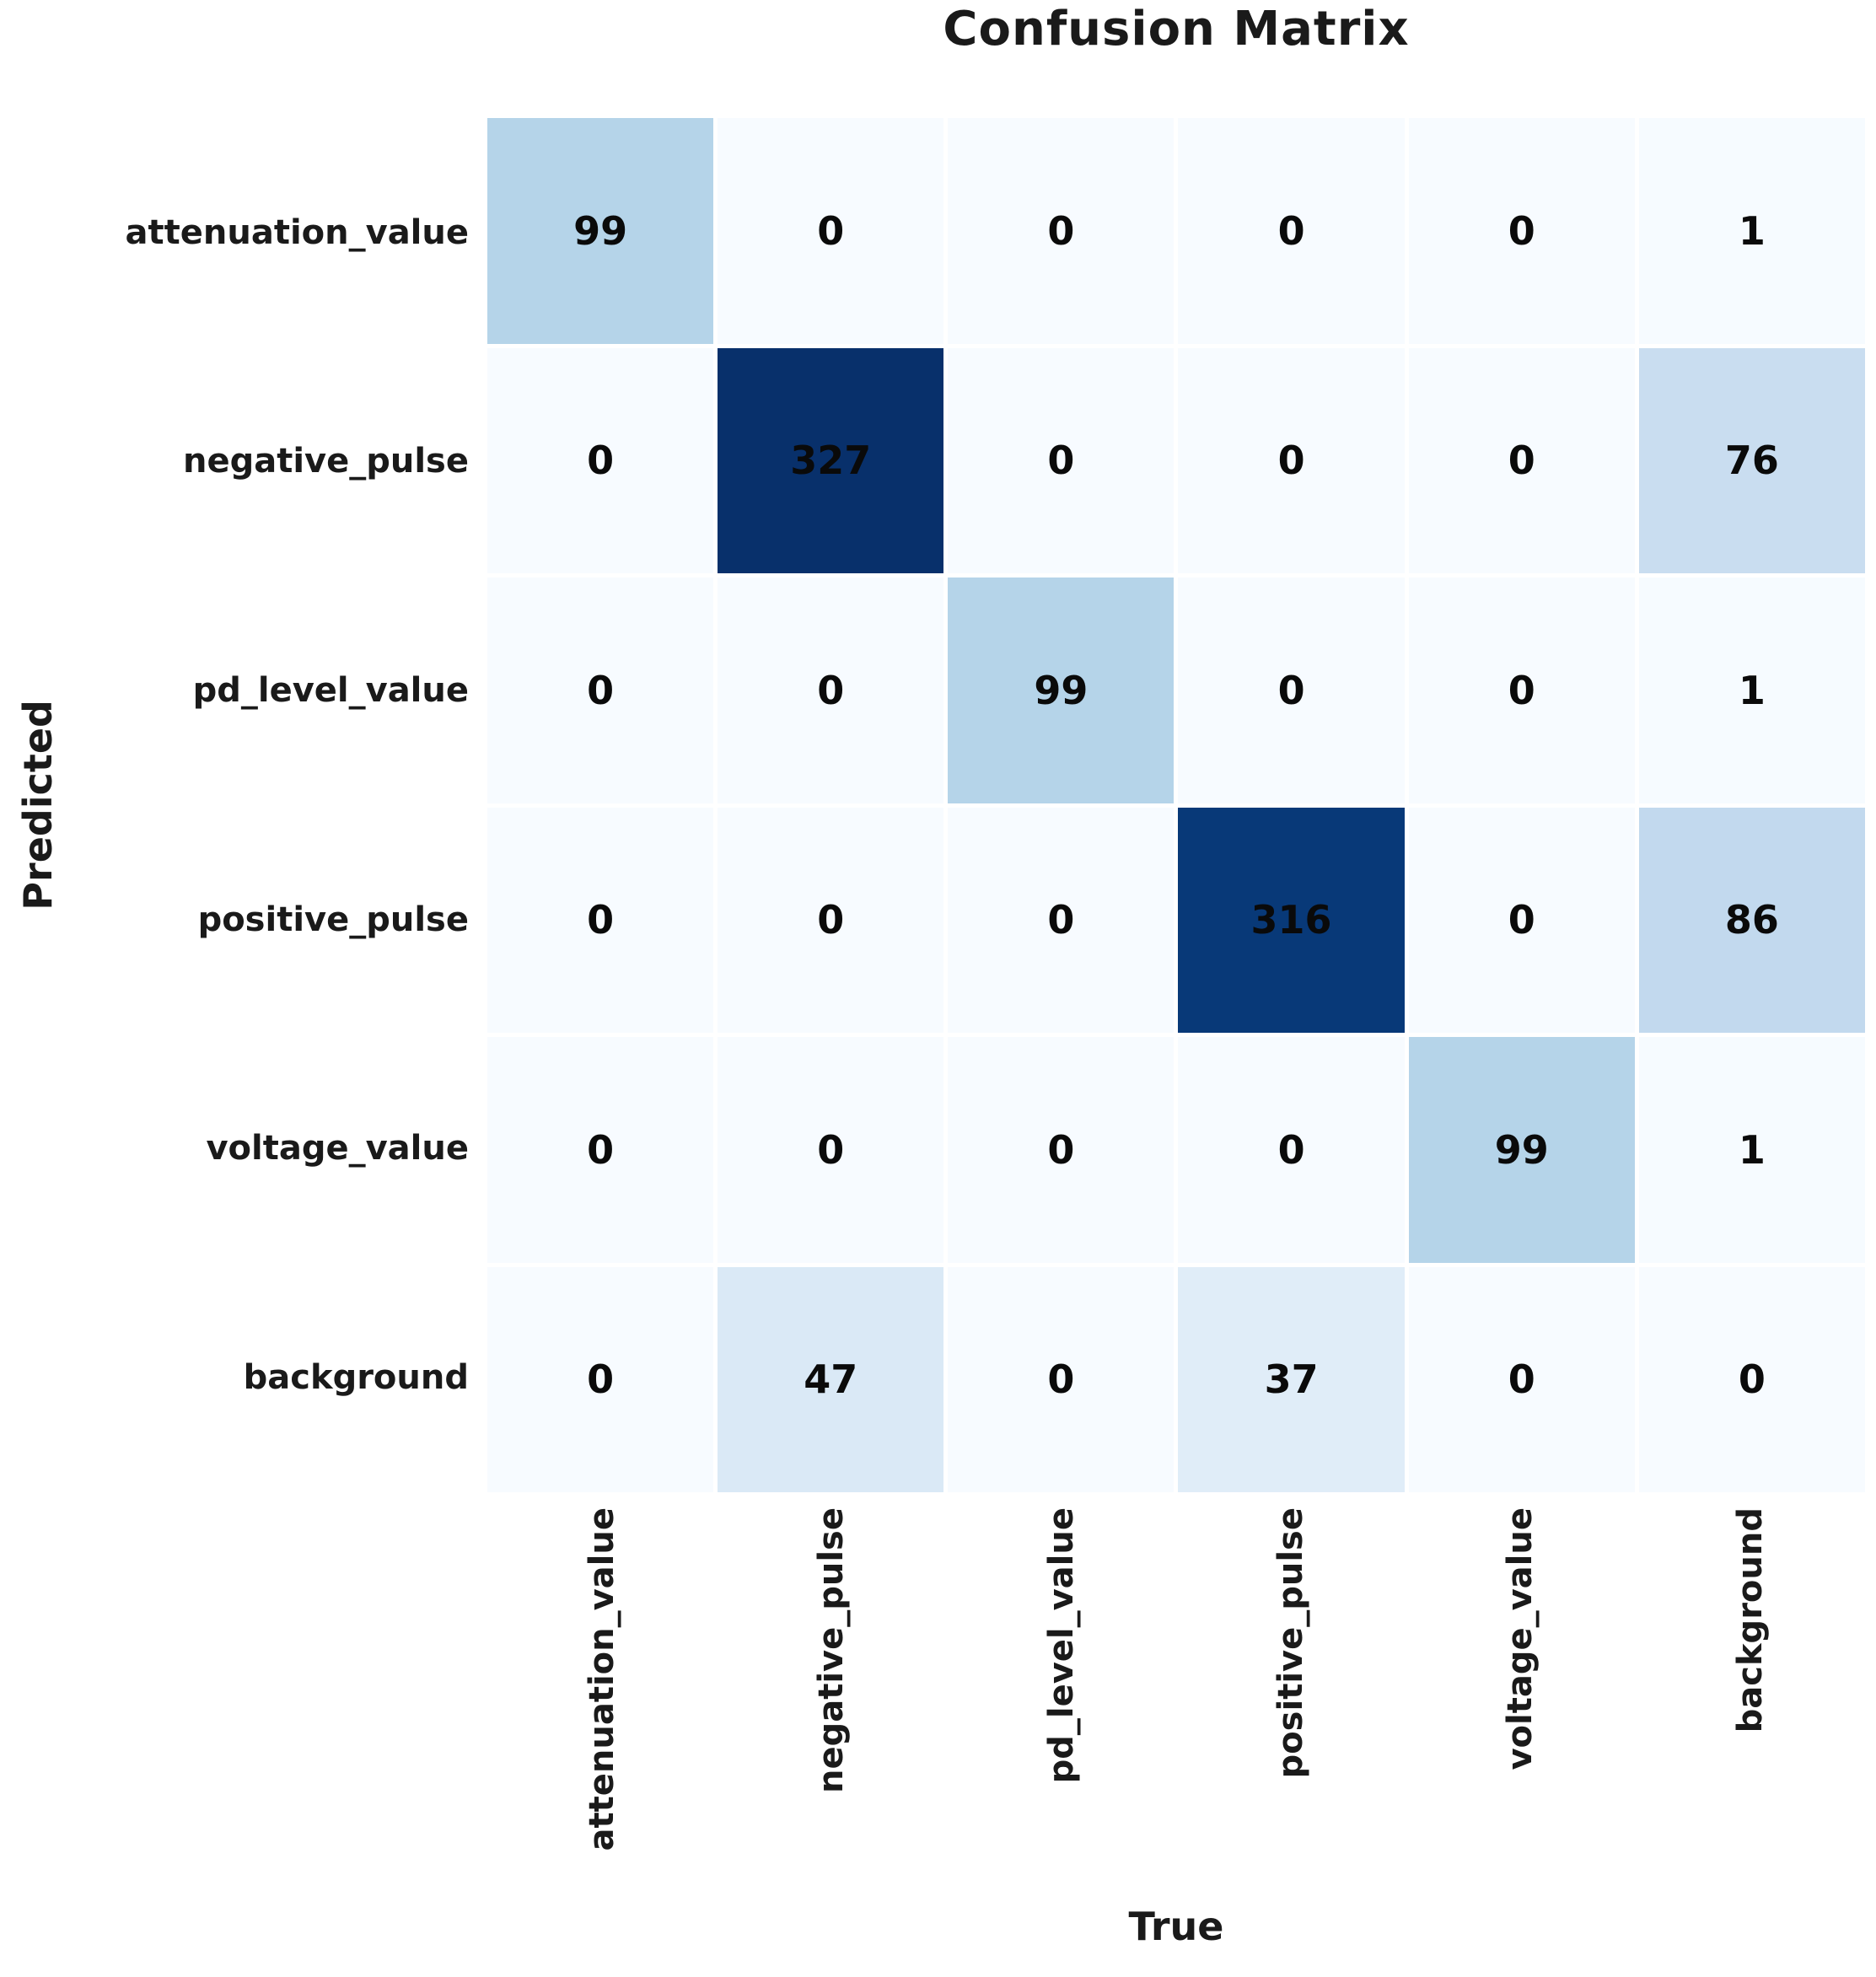 Image resolution: width=1876 pixels, height=1977 pixels. What do you see at coordinates (356, 1378) in the screenshot?
I see `y-tick-label: background` at bounding box center [356, 1378].